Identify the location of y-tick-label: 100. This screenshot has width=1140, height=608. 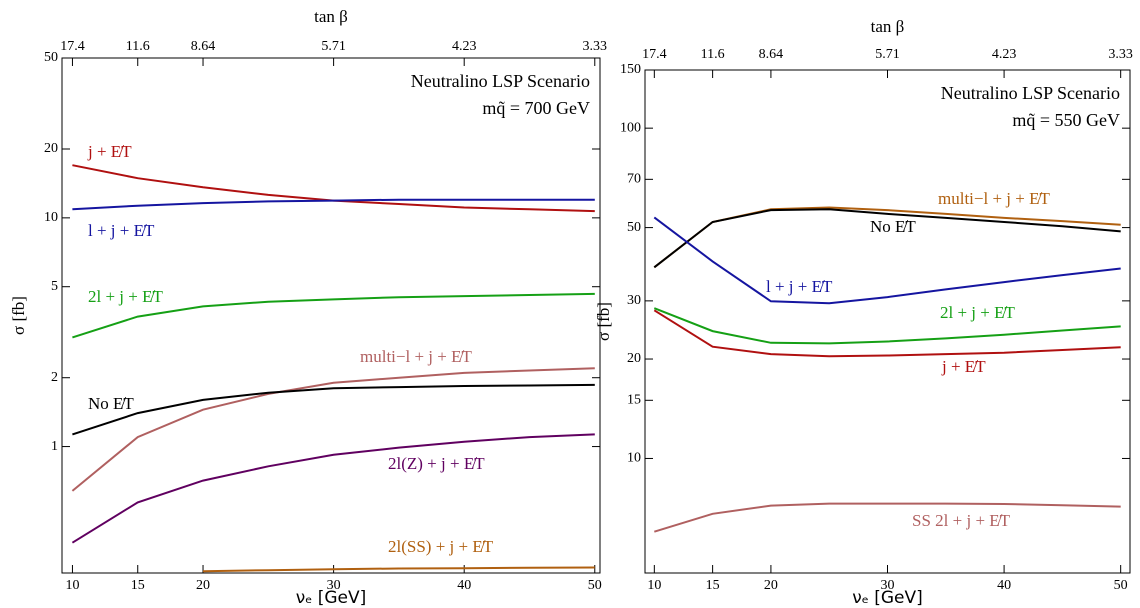
(630, 127).